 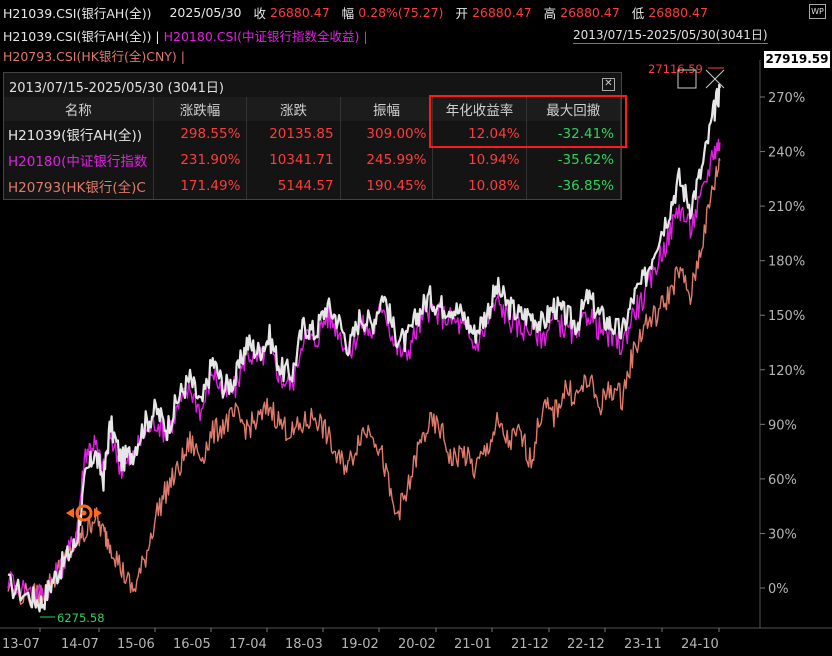 What do you see at coordinates (293, 109) in the screenshot?
I see `col-change: 涨跌` at bounding box center [293, 109].